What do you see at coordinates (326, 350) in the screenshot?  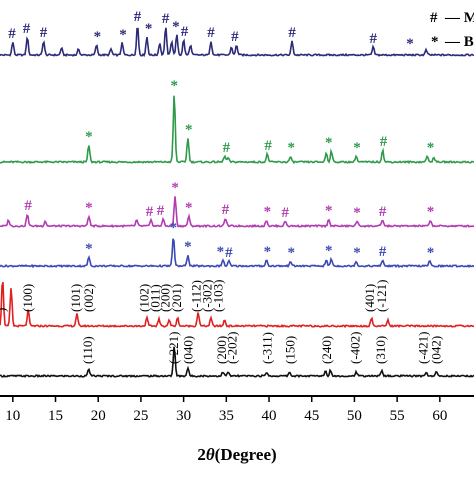 I see `hkl-label-black-7: (240)` at bounding box center [326, 350].